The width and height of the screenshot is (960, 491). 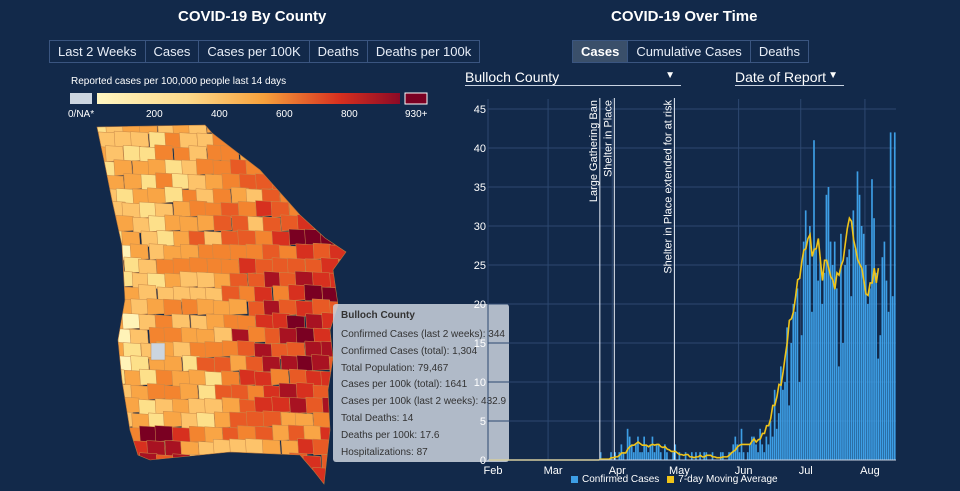 What do you see at coordinates (480, 305) in the screenshot?
I see `y-tick-label: 20` at bounding box center [480, 305].